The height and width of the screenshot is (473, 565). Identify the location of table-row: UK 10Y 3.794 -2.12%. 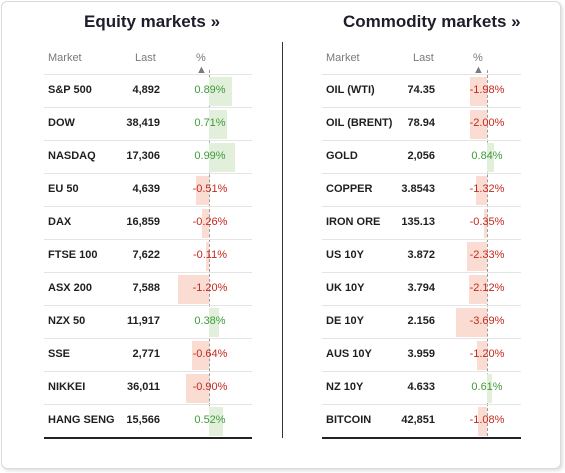
(421, 289).